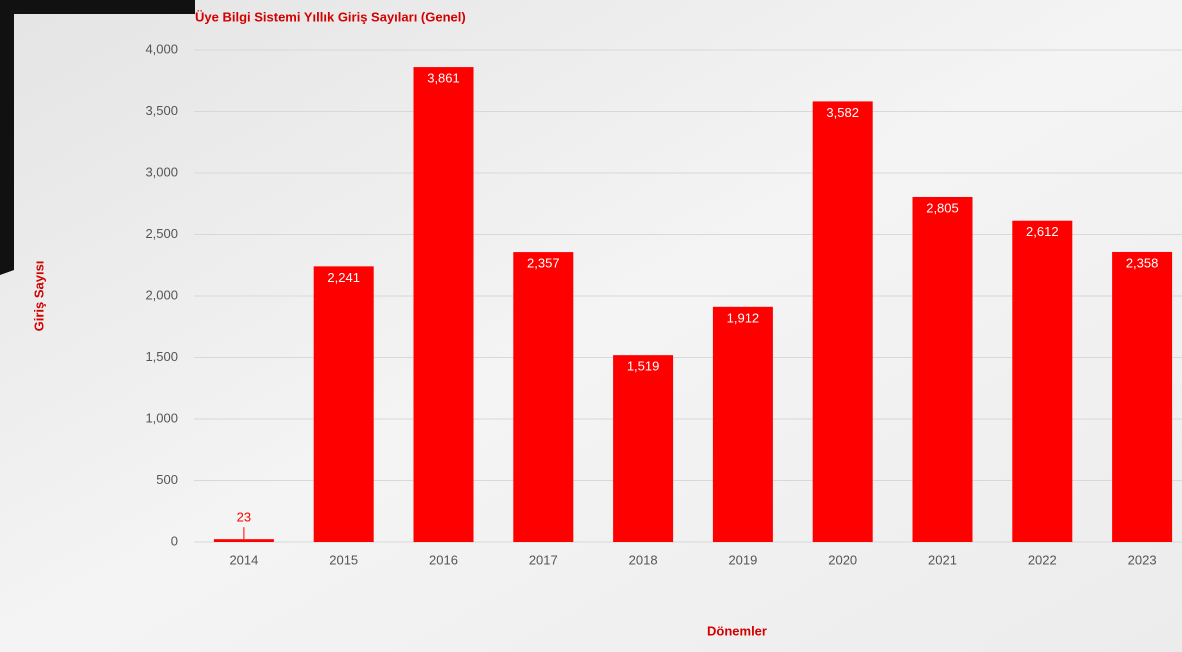 Image resolution: width=1182 pixels, height=652 pixels. Describe the element at coordinates (543, 263) in the screenshot. I see `value-label: 2,357` at that location.